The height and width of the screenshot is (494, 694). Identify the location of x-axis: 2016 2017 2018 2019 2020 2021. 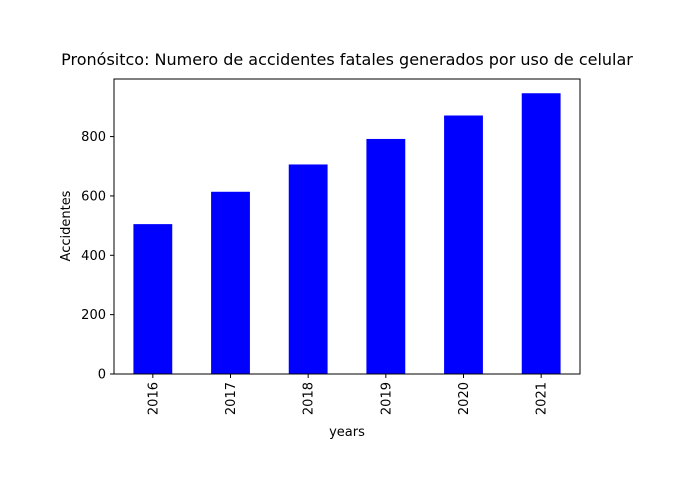
(348, 394).